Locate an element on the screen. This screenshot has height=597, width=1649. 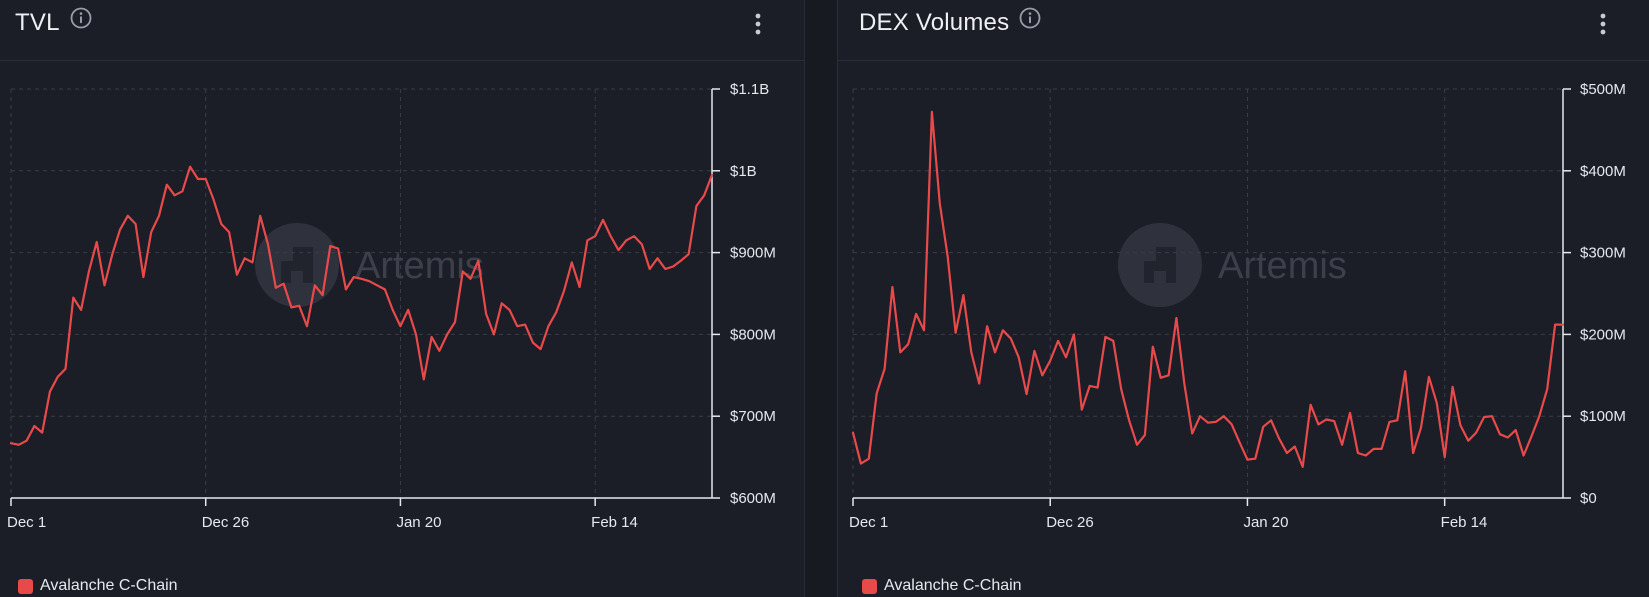
y-tick-label: $400M is located at coordinates (1603, 171).